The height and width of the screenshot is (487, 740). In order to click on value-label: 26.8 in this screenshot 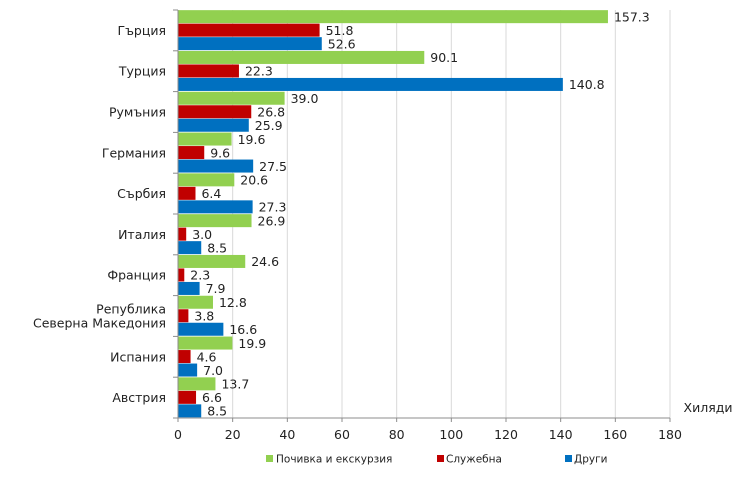, I will do `click(271, 112)`.